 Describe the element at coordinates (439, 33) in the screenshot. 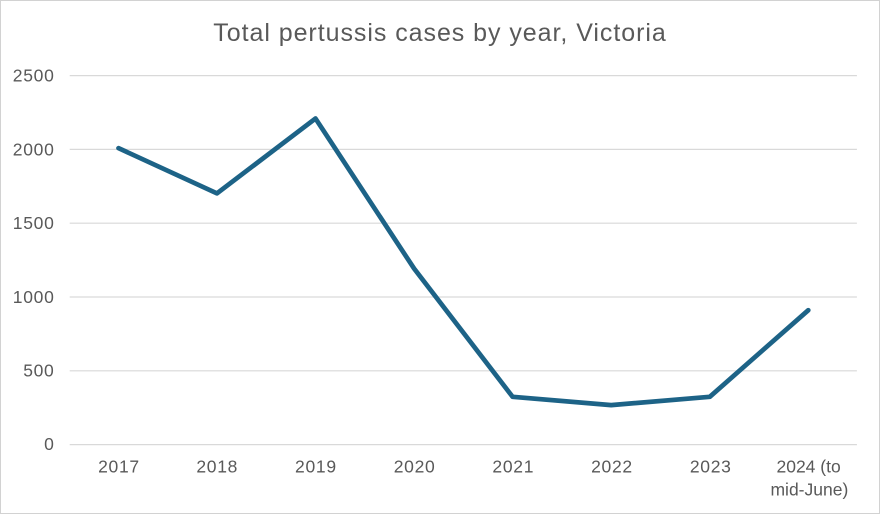

I see `svg-text:Total pertussis cases by year,: Total pertussis cases by year, Victoria` at that location.